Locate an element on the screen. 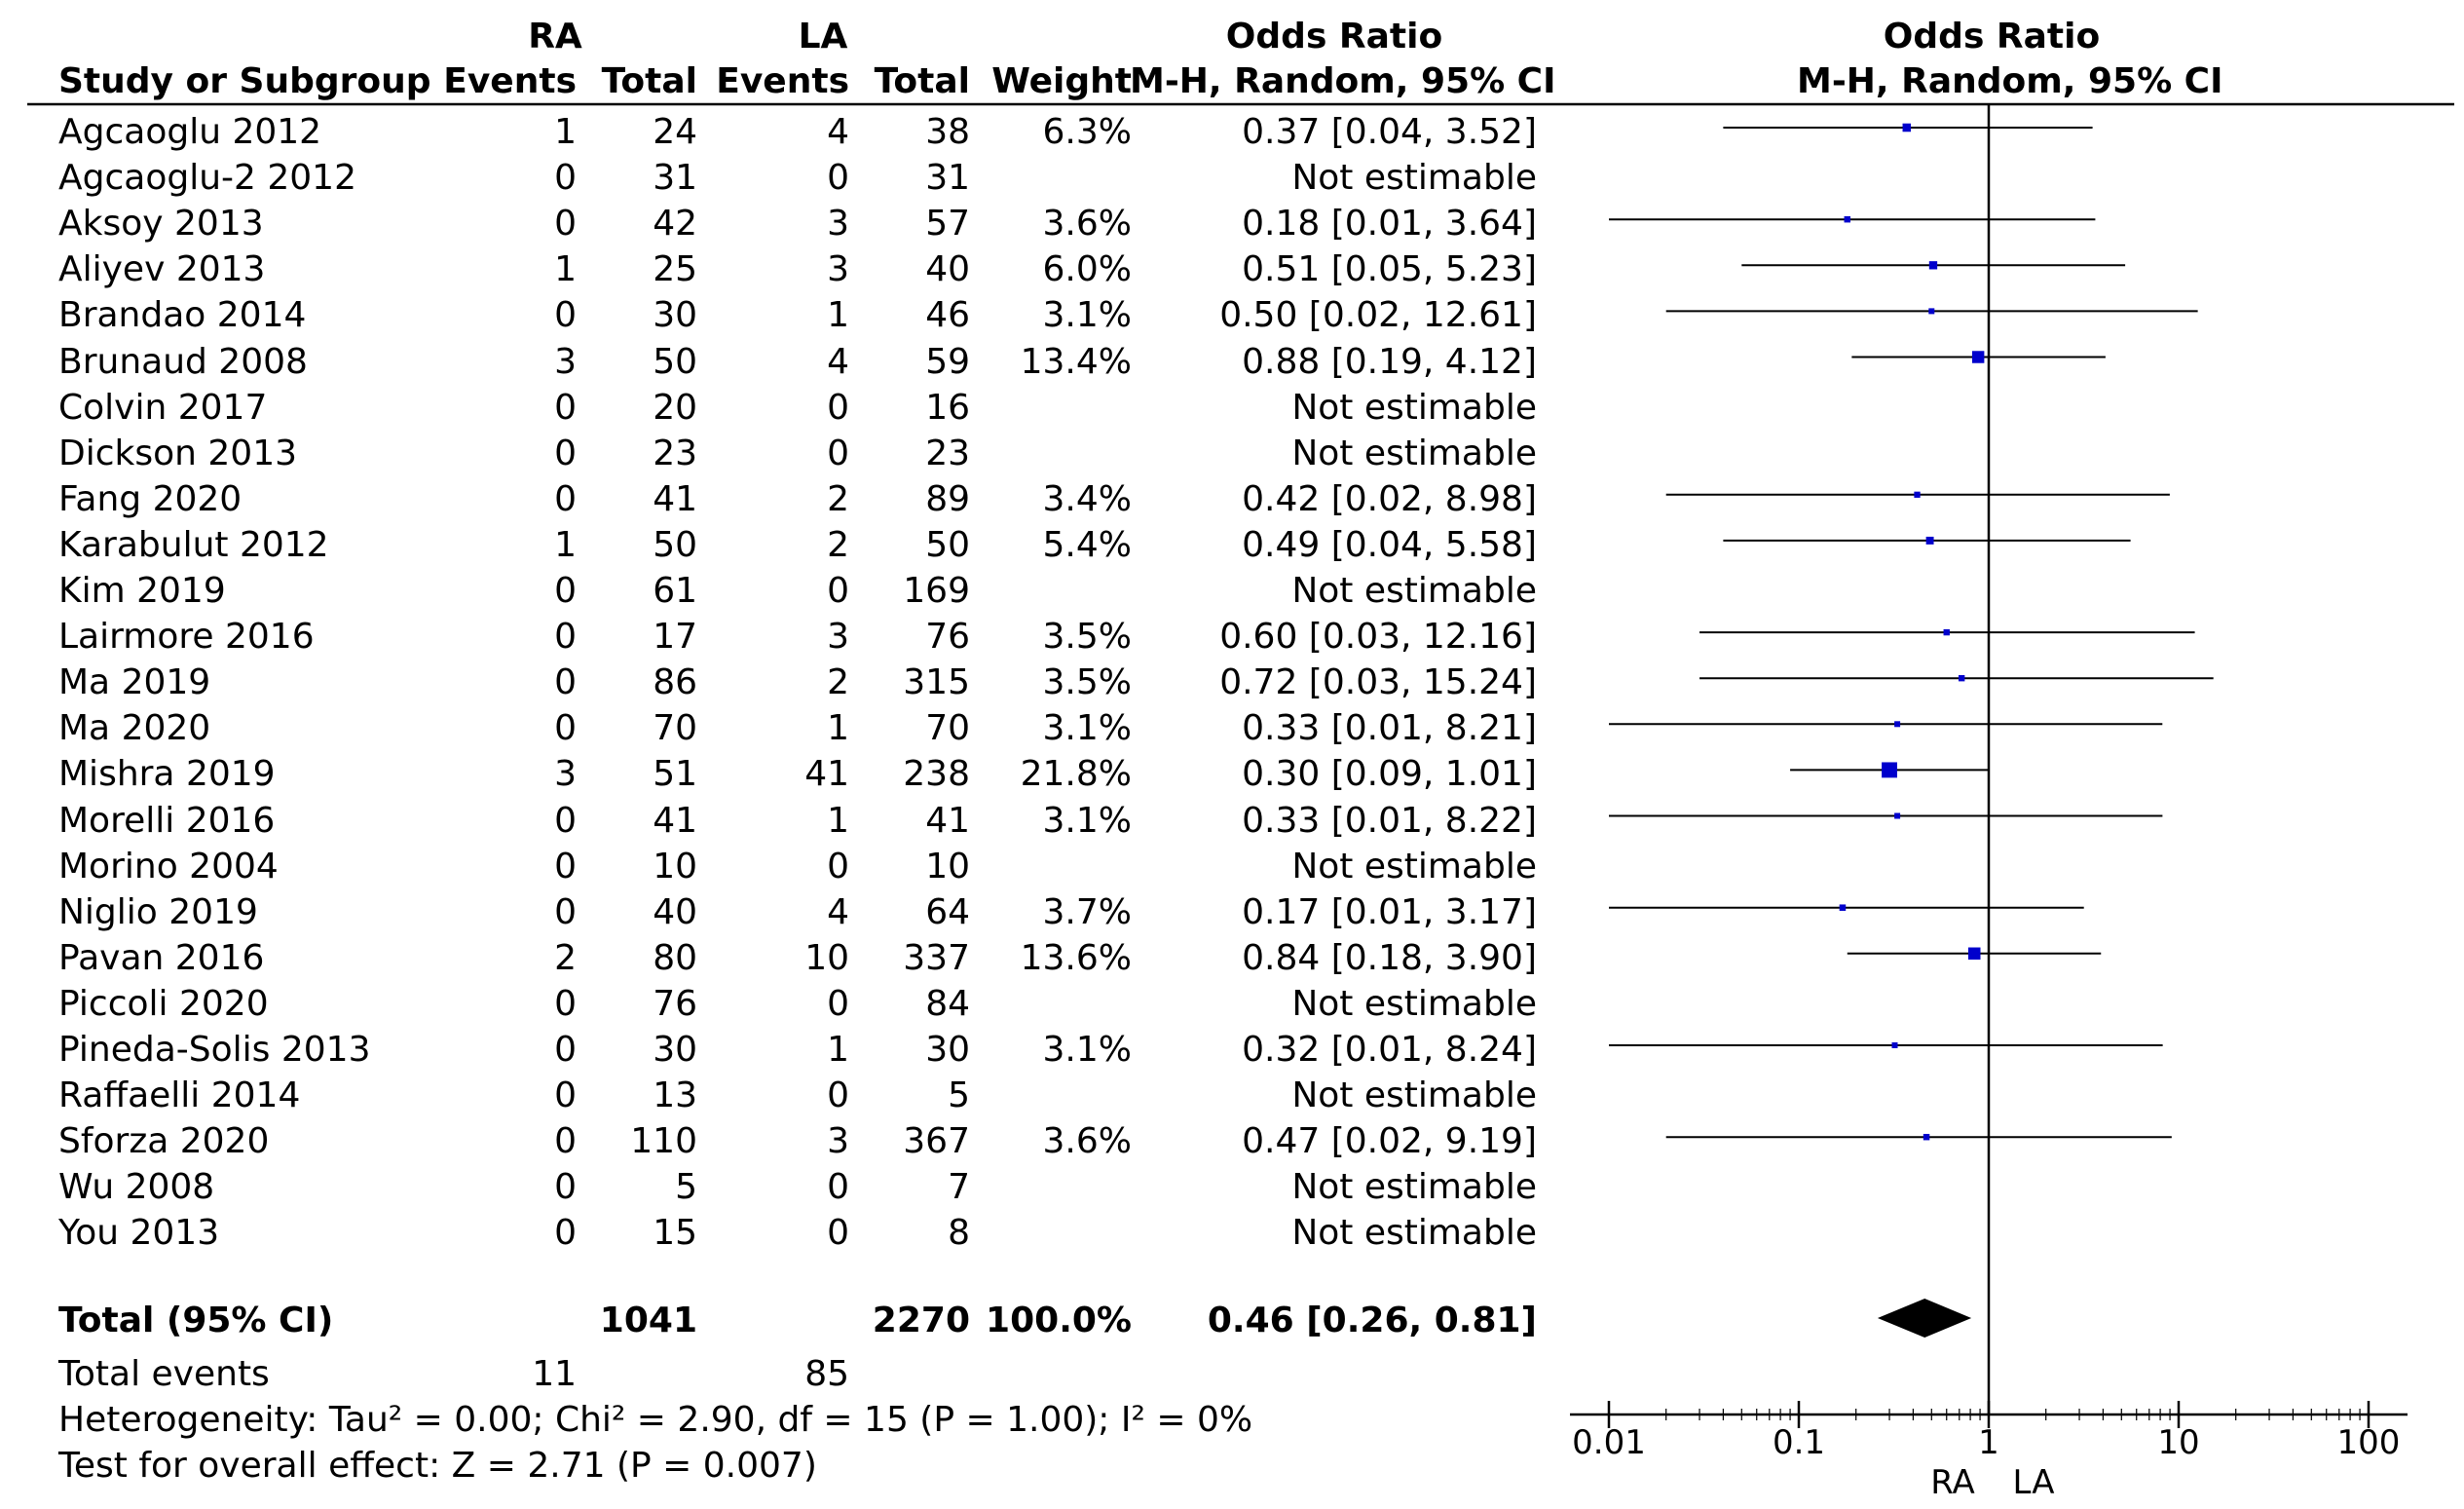  study-name: Ma 2020 is located at coordinates (134, 728).